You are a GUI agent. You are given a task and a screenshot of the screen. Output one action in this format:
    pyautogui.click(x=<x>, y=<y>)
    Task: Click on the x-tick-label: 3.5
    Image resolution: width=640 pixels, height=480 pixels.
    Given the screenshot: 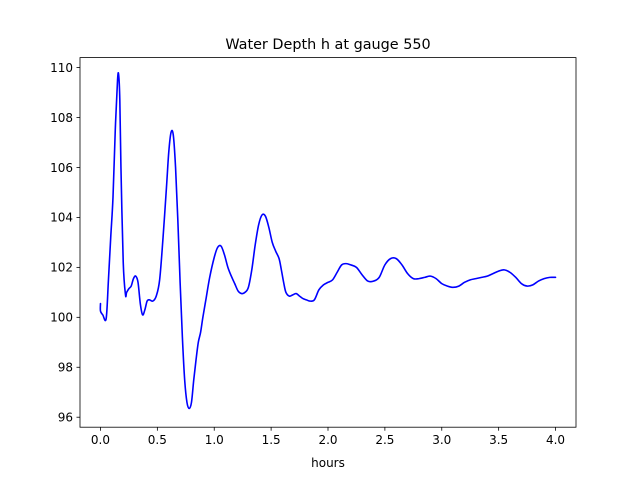 What is the action you would take?
    pyautogui.click(x=498, y=440)
    